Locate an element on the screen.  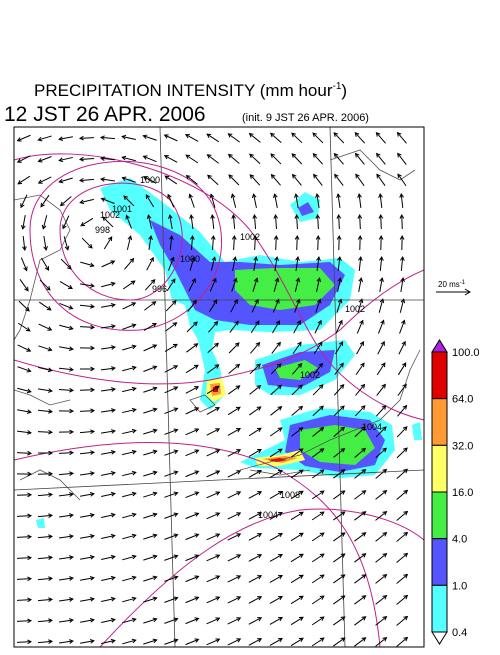
vector-scale-text: 20 ms is located at coordinates (449, 284).